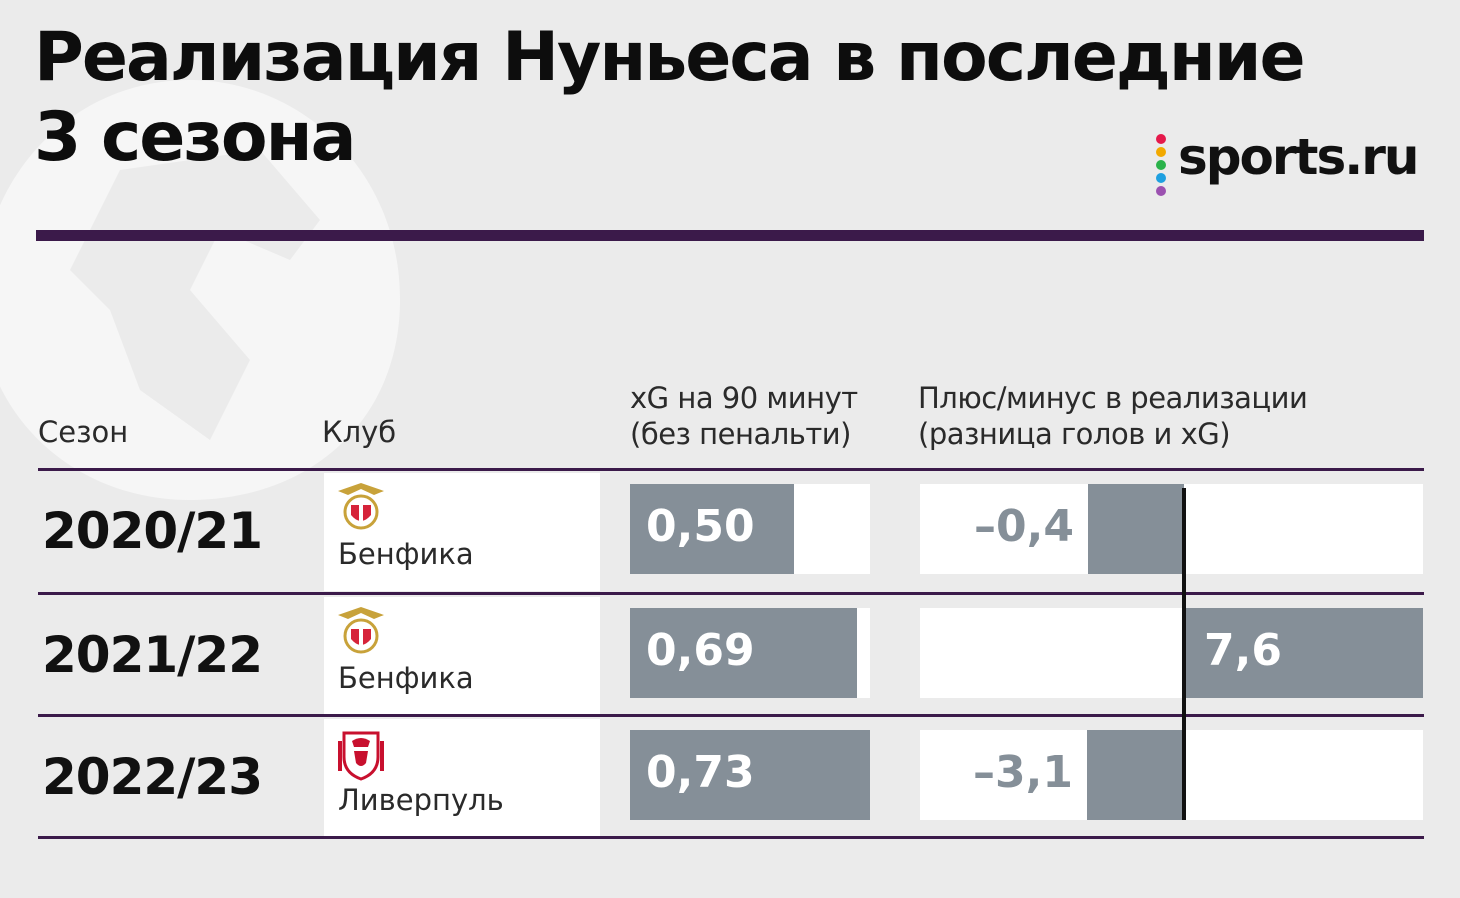 The width and height of the screenshot is (1460, 898). What do you see at coordinates (359, 432) in the screenshot?
I see `column-header-club: Клуб` at bounding box center [359, 432].